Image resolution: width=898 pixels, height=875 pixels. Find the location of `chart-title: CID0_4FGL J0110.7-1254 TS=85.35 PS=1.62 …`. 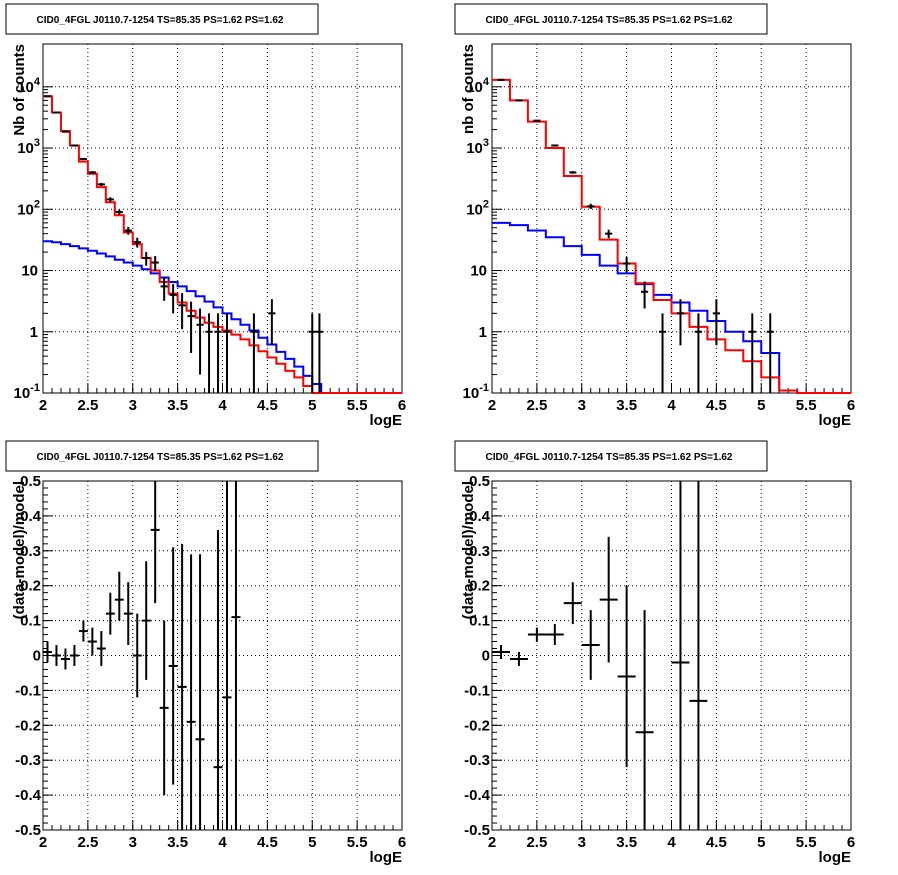

chart-title: CID0_4FGL J0110.7-1254 TS=85.35 PS=1.62 … is located at coordinates (609, 457).